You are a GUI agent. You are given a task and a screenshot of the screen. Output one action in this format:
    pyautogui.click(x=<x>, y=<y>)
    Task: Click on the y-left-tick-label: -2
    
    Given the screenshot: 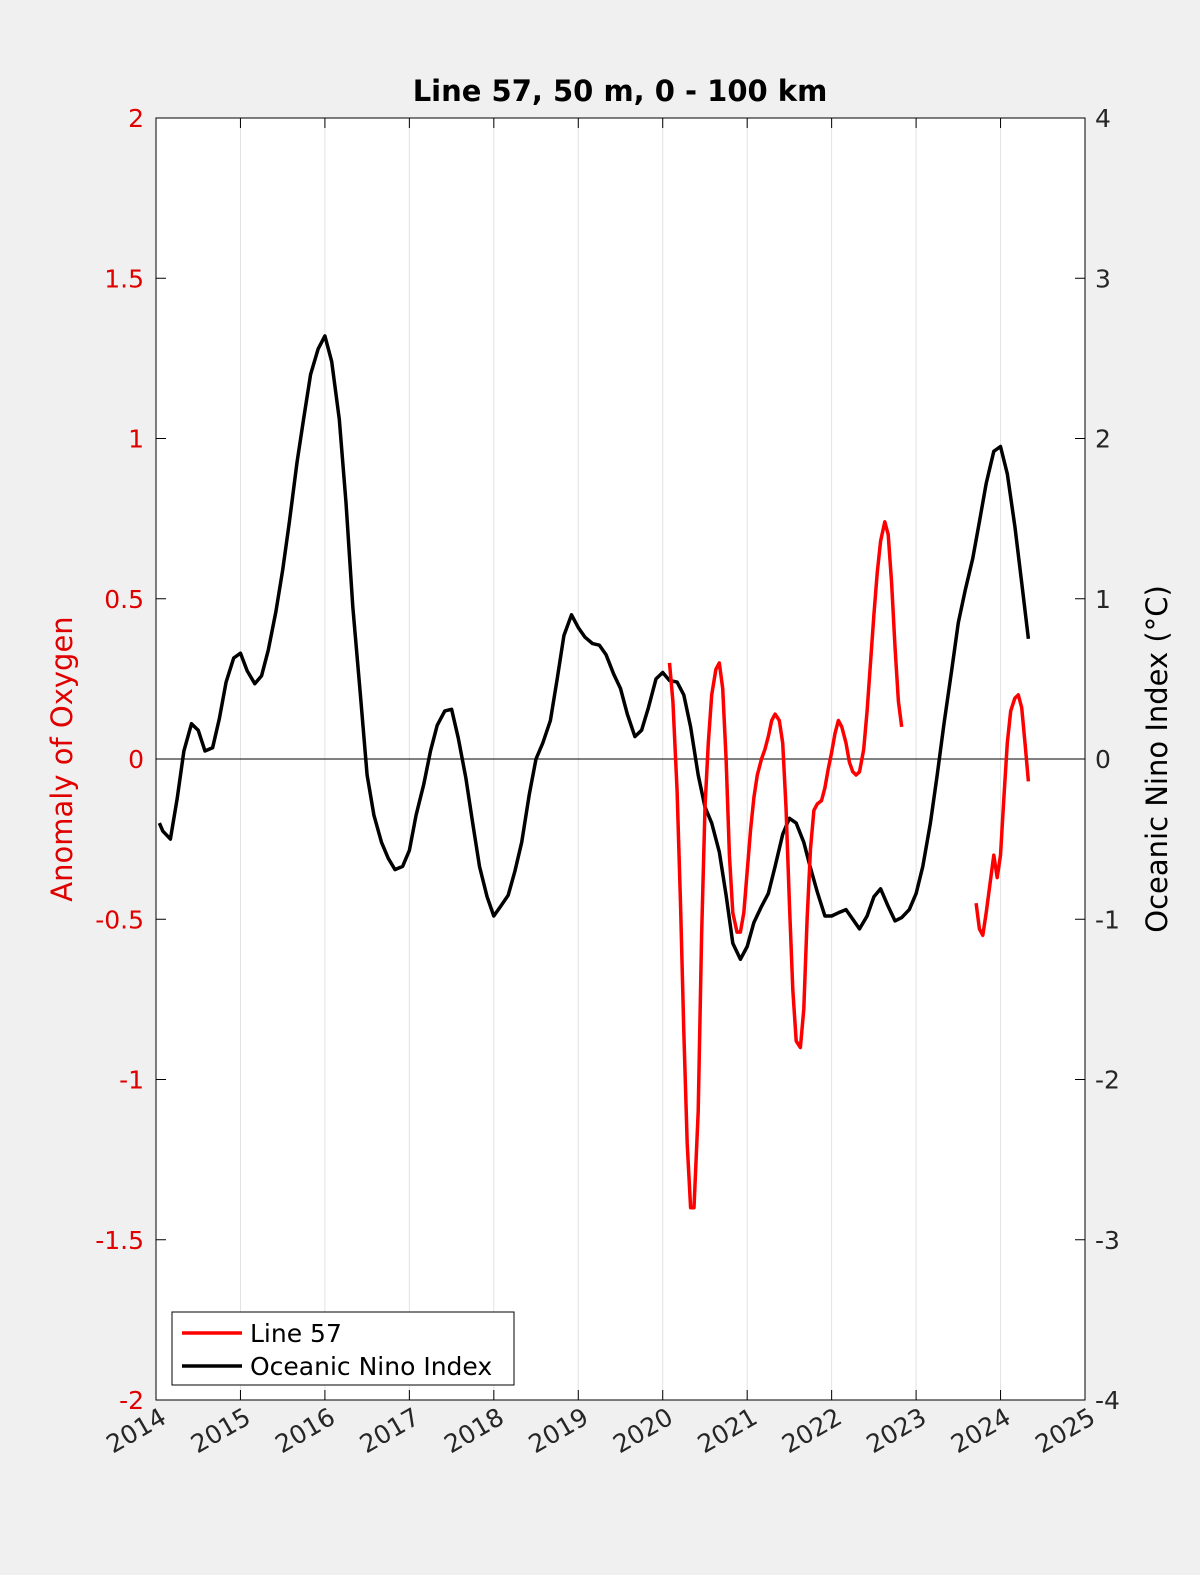 What is the action you would take?
    pyautogui.click(x=131, y=1400)
    